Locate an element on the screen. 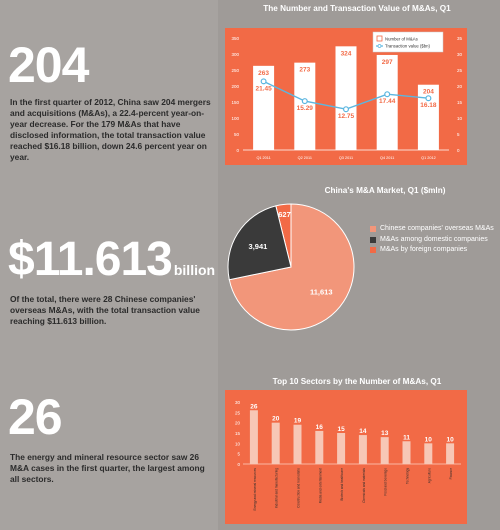 This screenshot has height=530, width=500. chart1-ytick-left: 200 is located at coordinates (235, 86).